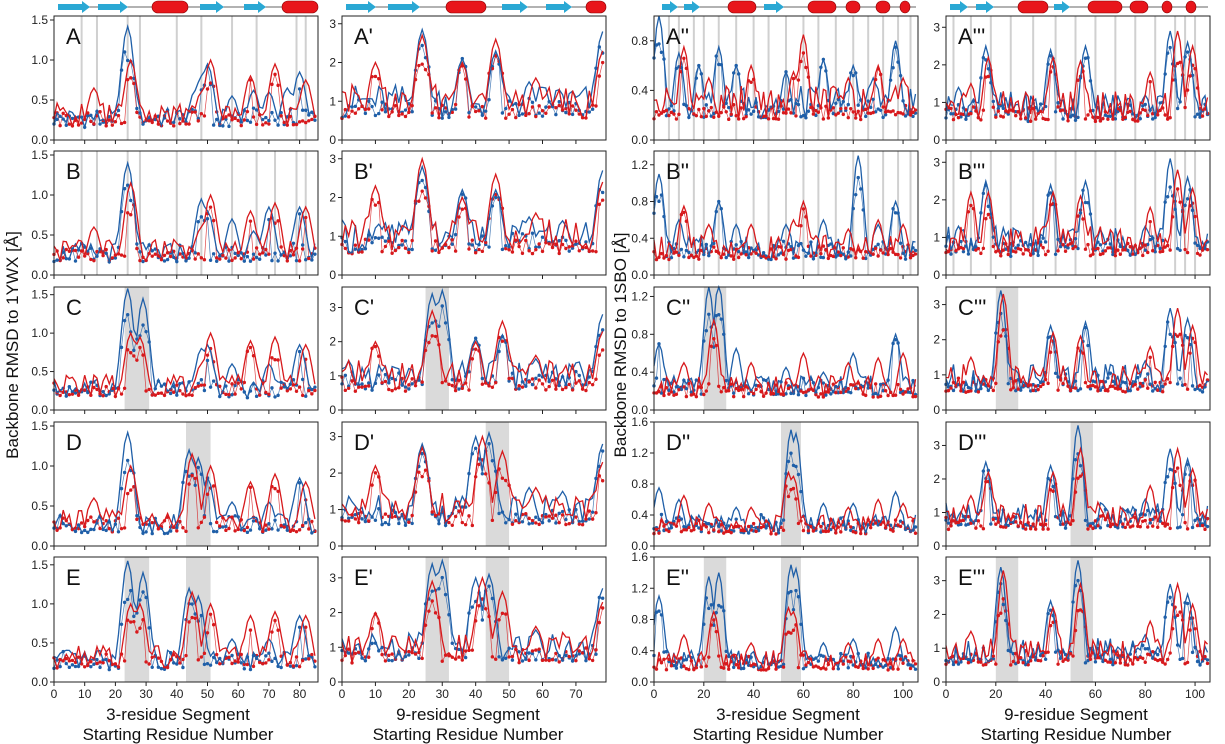  What do you see at coordinates (971, 577) in the screenshot?
I see `panel-label: E'''` at bounding box center [971, 577].